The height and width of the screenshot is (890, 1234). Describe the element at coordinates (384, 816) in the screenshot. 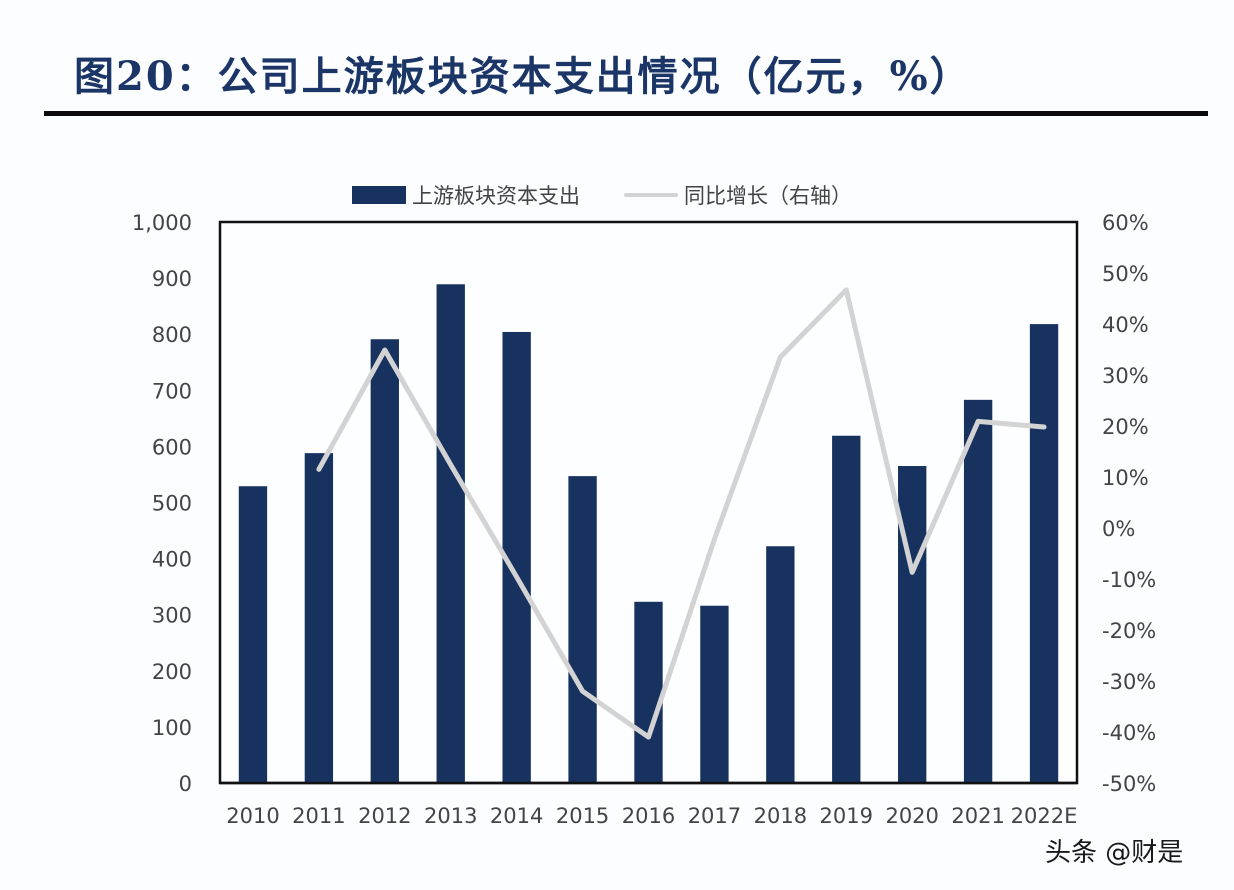

I see `x-tick-label: 2012` at that location.